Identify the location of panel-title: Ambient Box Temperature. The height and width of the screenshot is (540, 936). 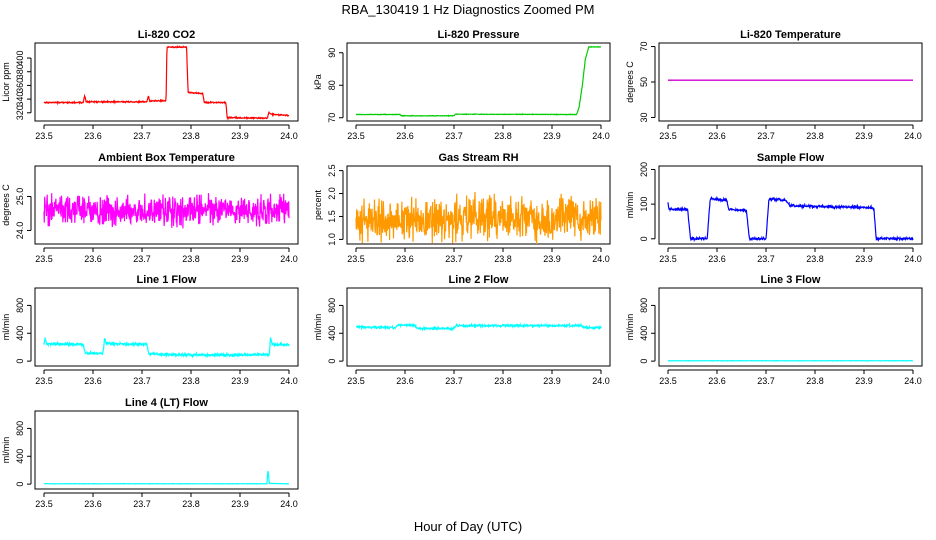
(166, 158).